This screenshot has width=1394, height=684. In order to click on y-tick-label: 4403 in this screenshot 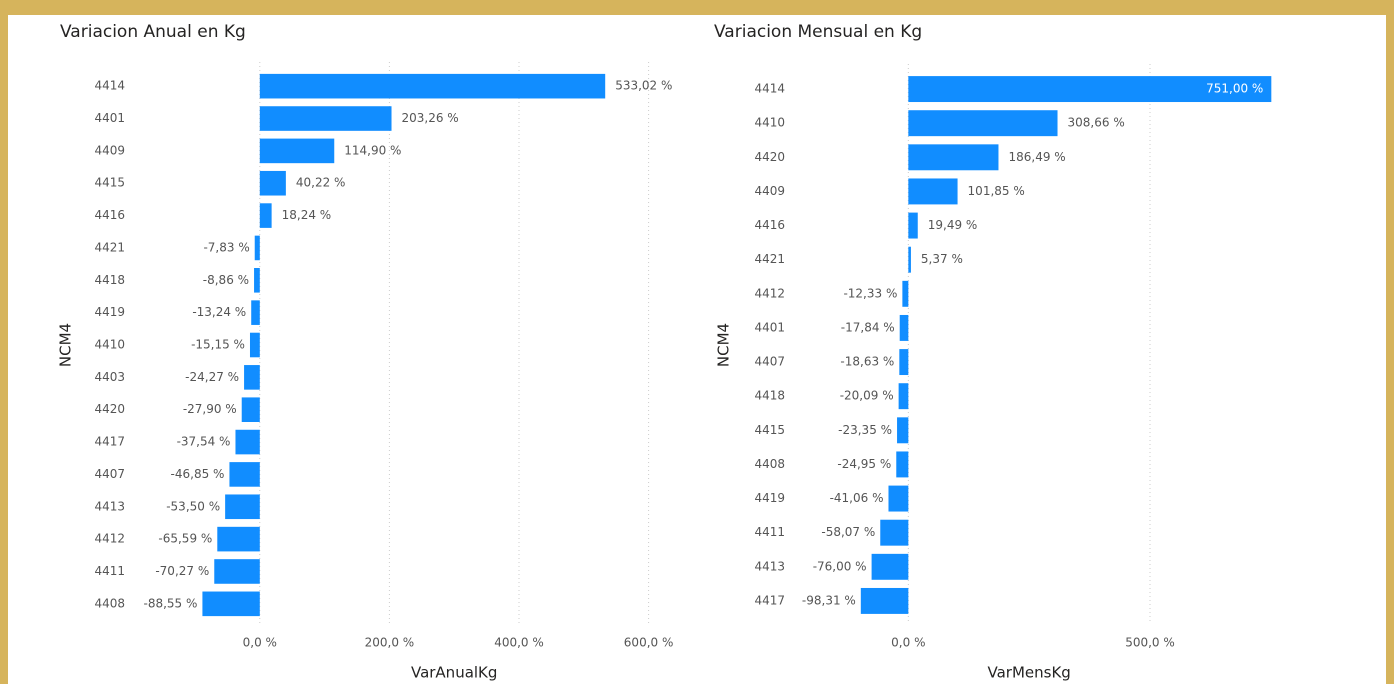, I will do `click(109, 377)`.